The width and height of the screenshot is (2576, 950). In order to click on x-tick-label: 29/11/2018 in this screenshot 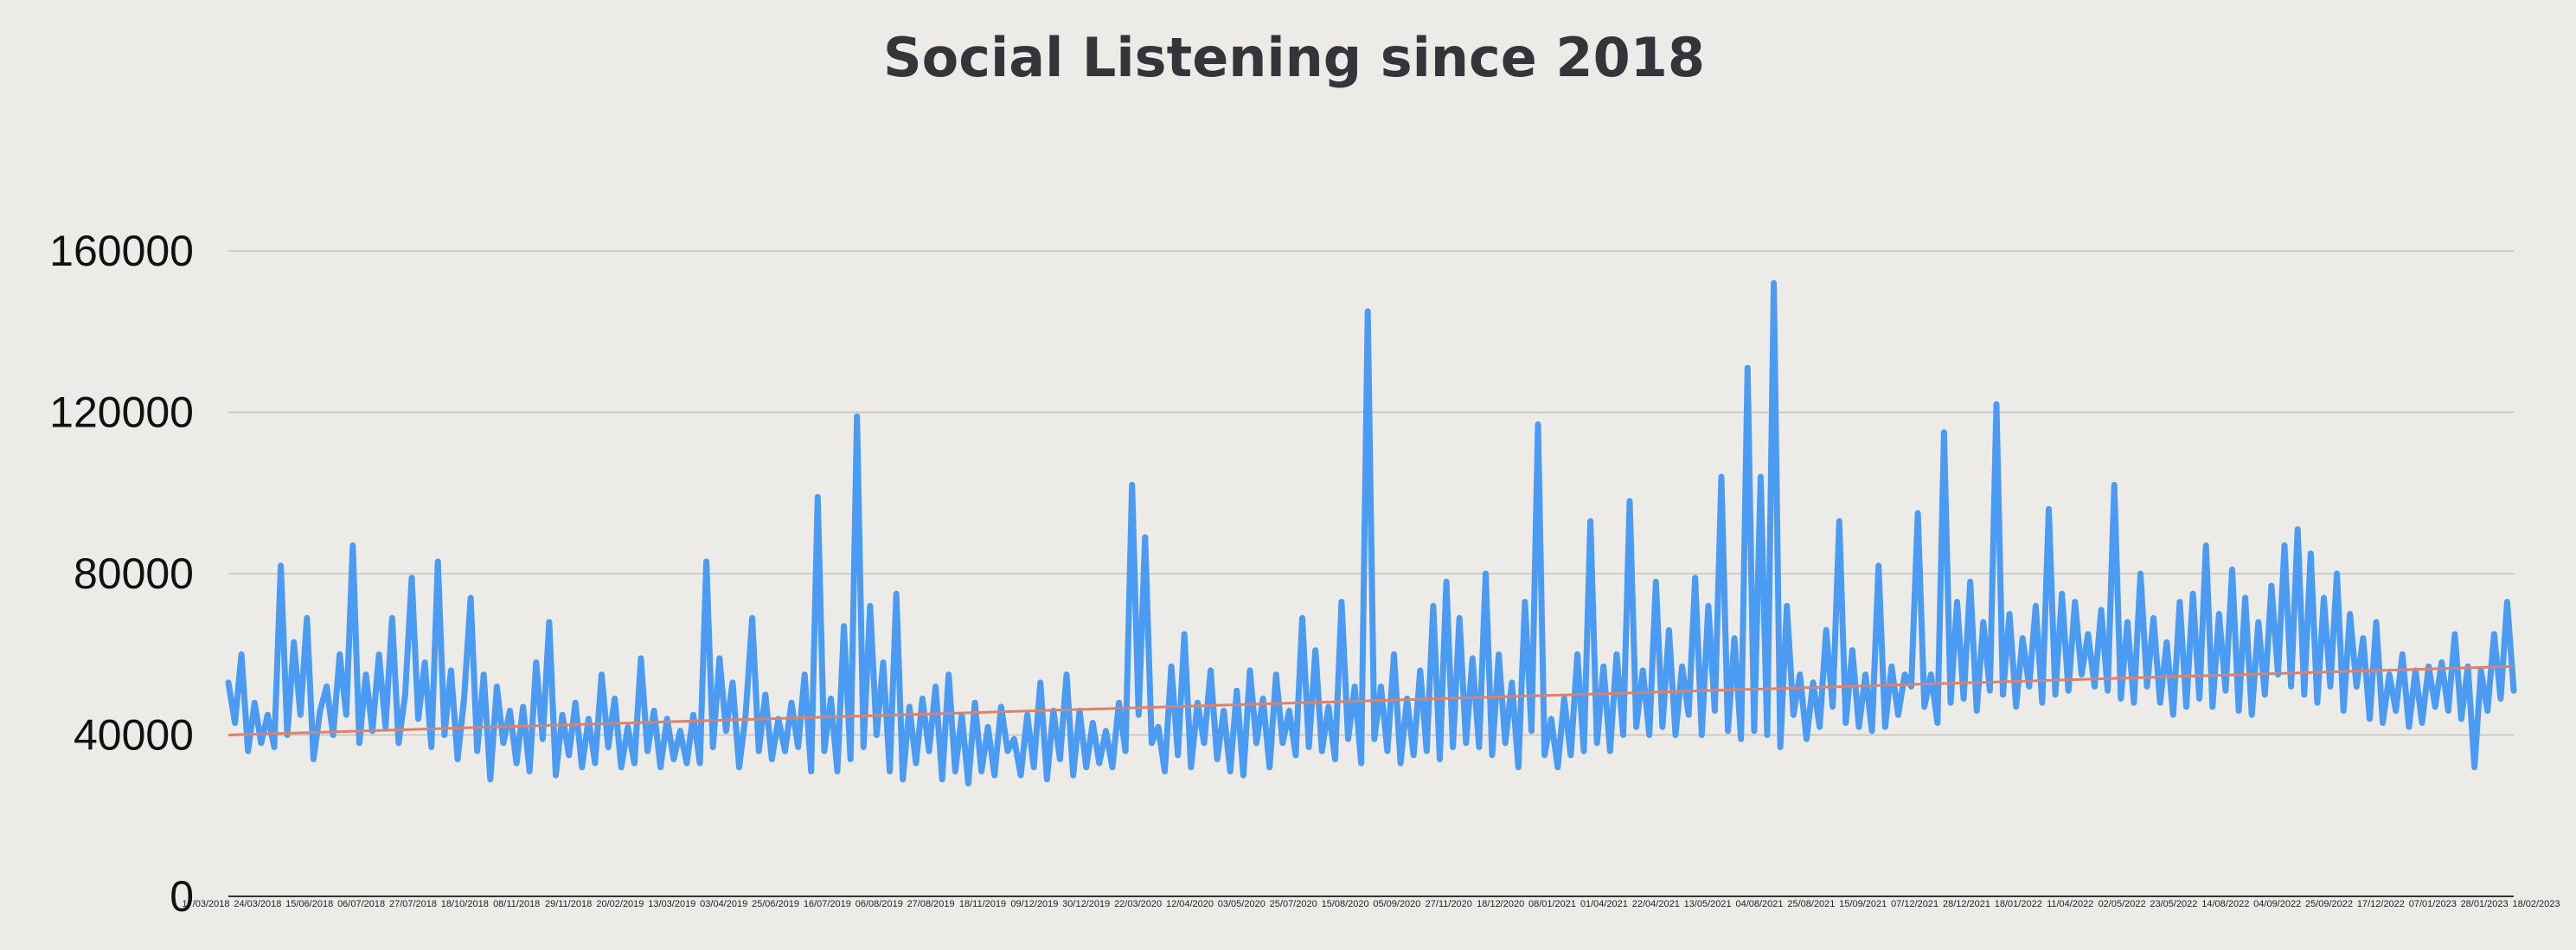, I will do `click(568, 904)`.